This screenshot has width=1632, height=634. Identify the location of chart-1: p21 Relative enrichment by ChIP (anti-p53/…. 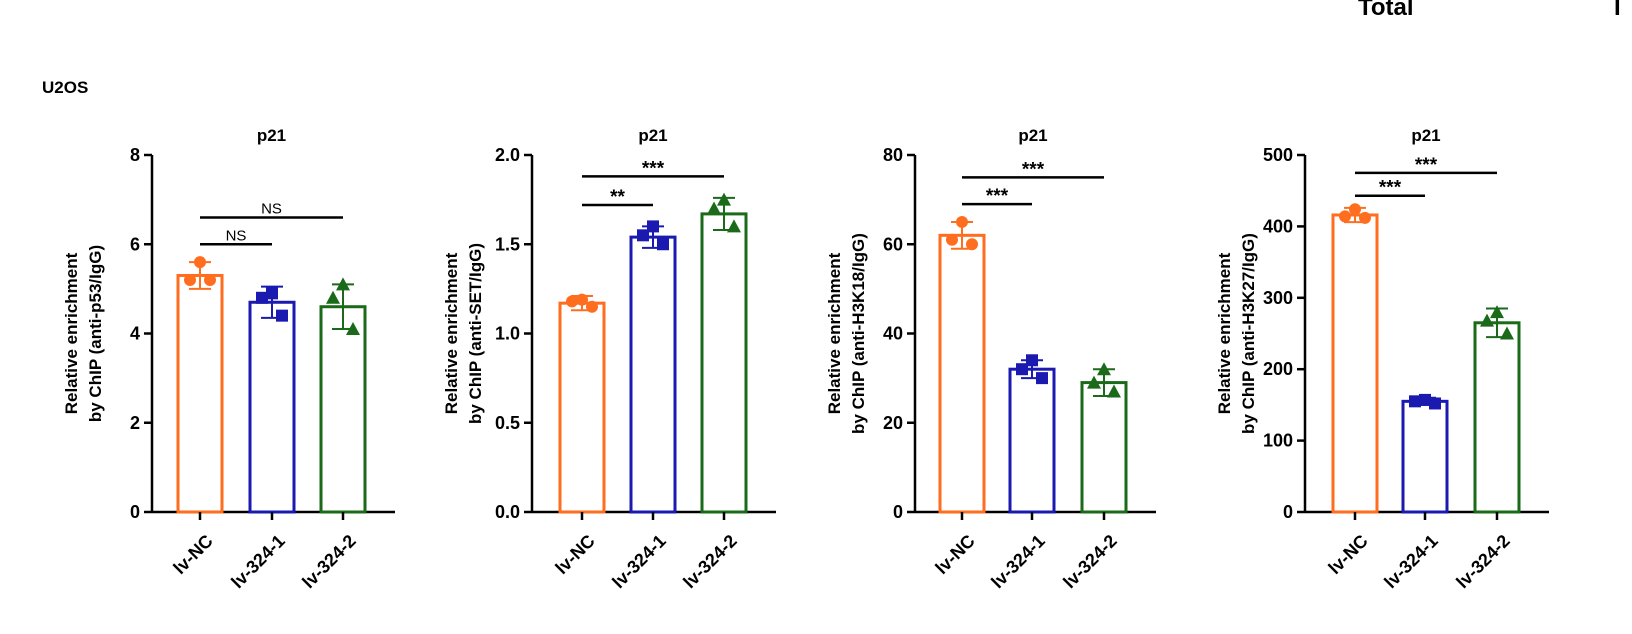
(228, 359).